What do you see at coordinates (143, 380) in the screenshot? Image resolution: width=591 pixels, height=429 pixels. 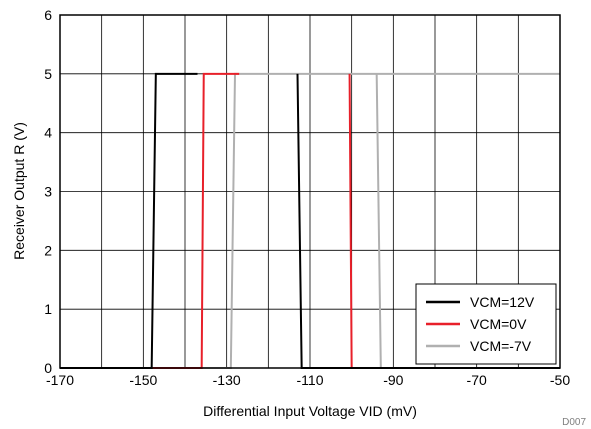 I see `x-tick-label: -150` at bounding box center [143, 380].